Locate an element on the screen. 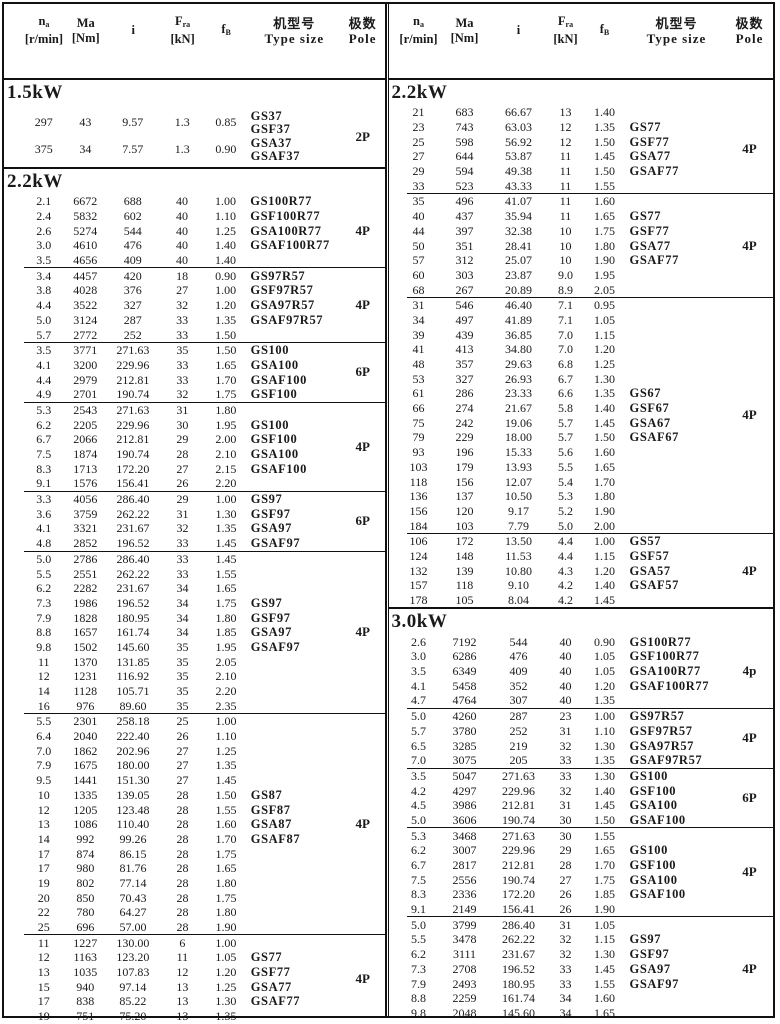  ratio-cell: 307 is located at coordinates (518, 700).